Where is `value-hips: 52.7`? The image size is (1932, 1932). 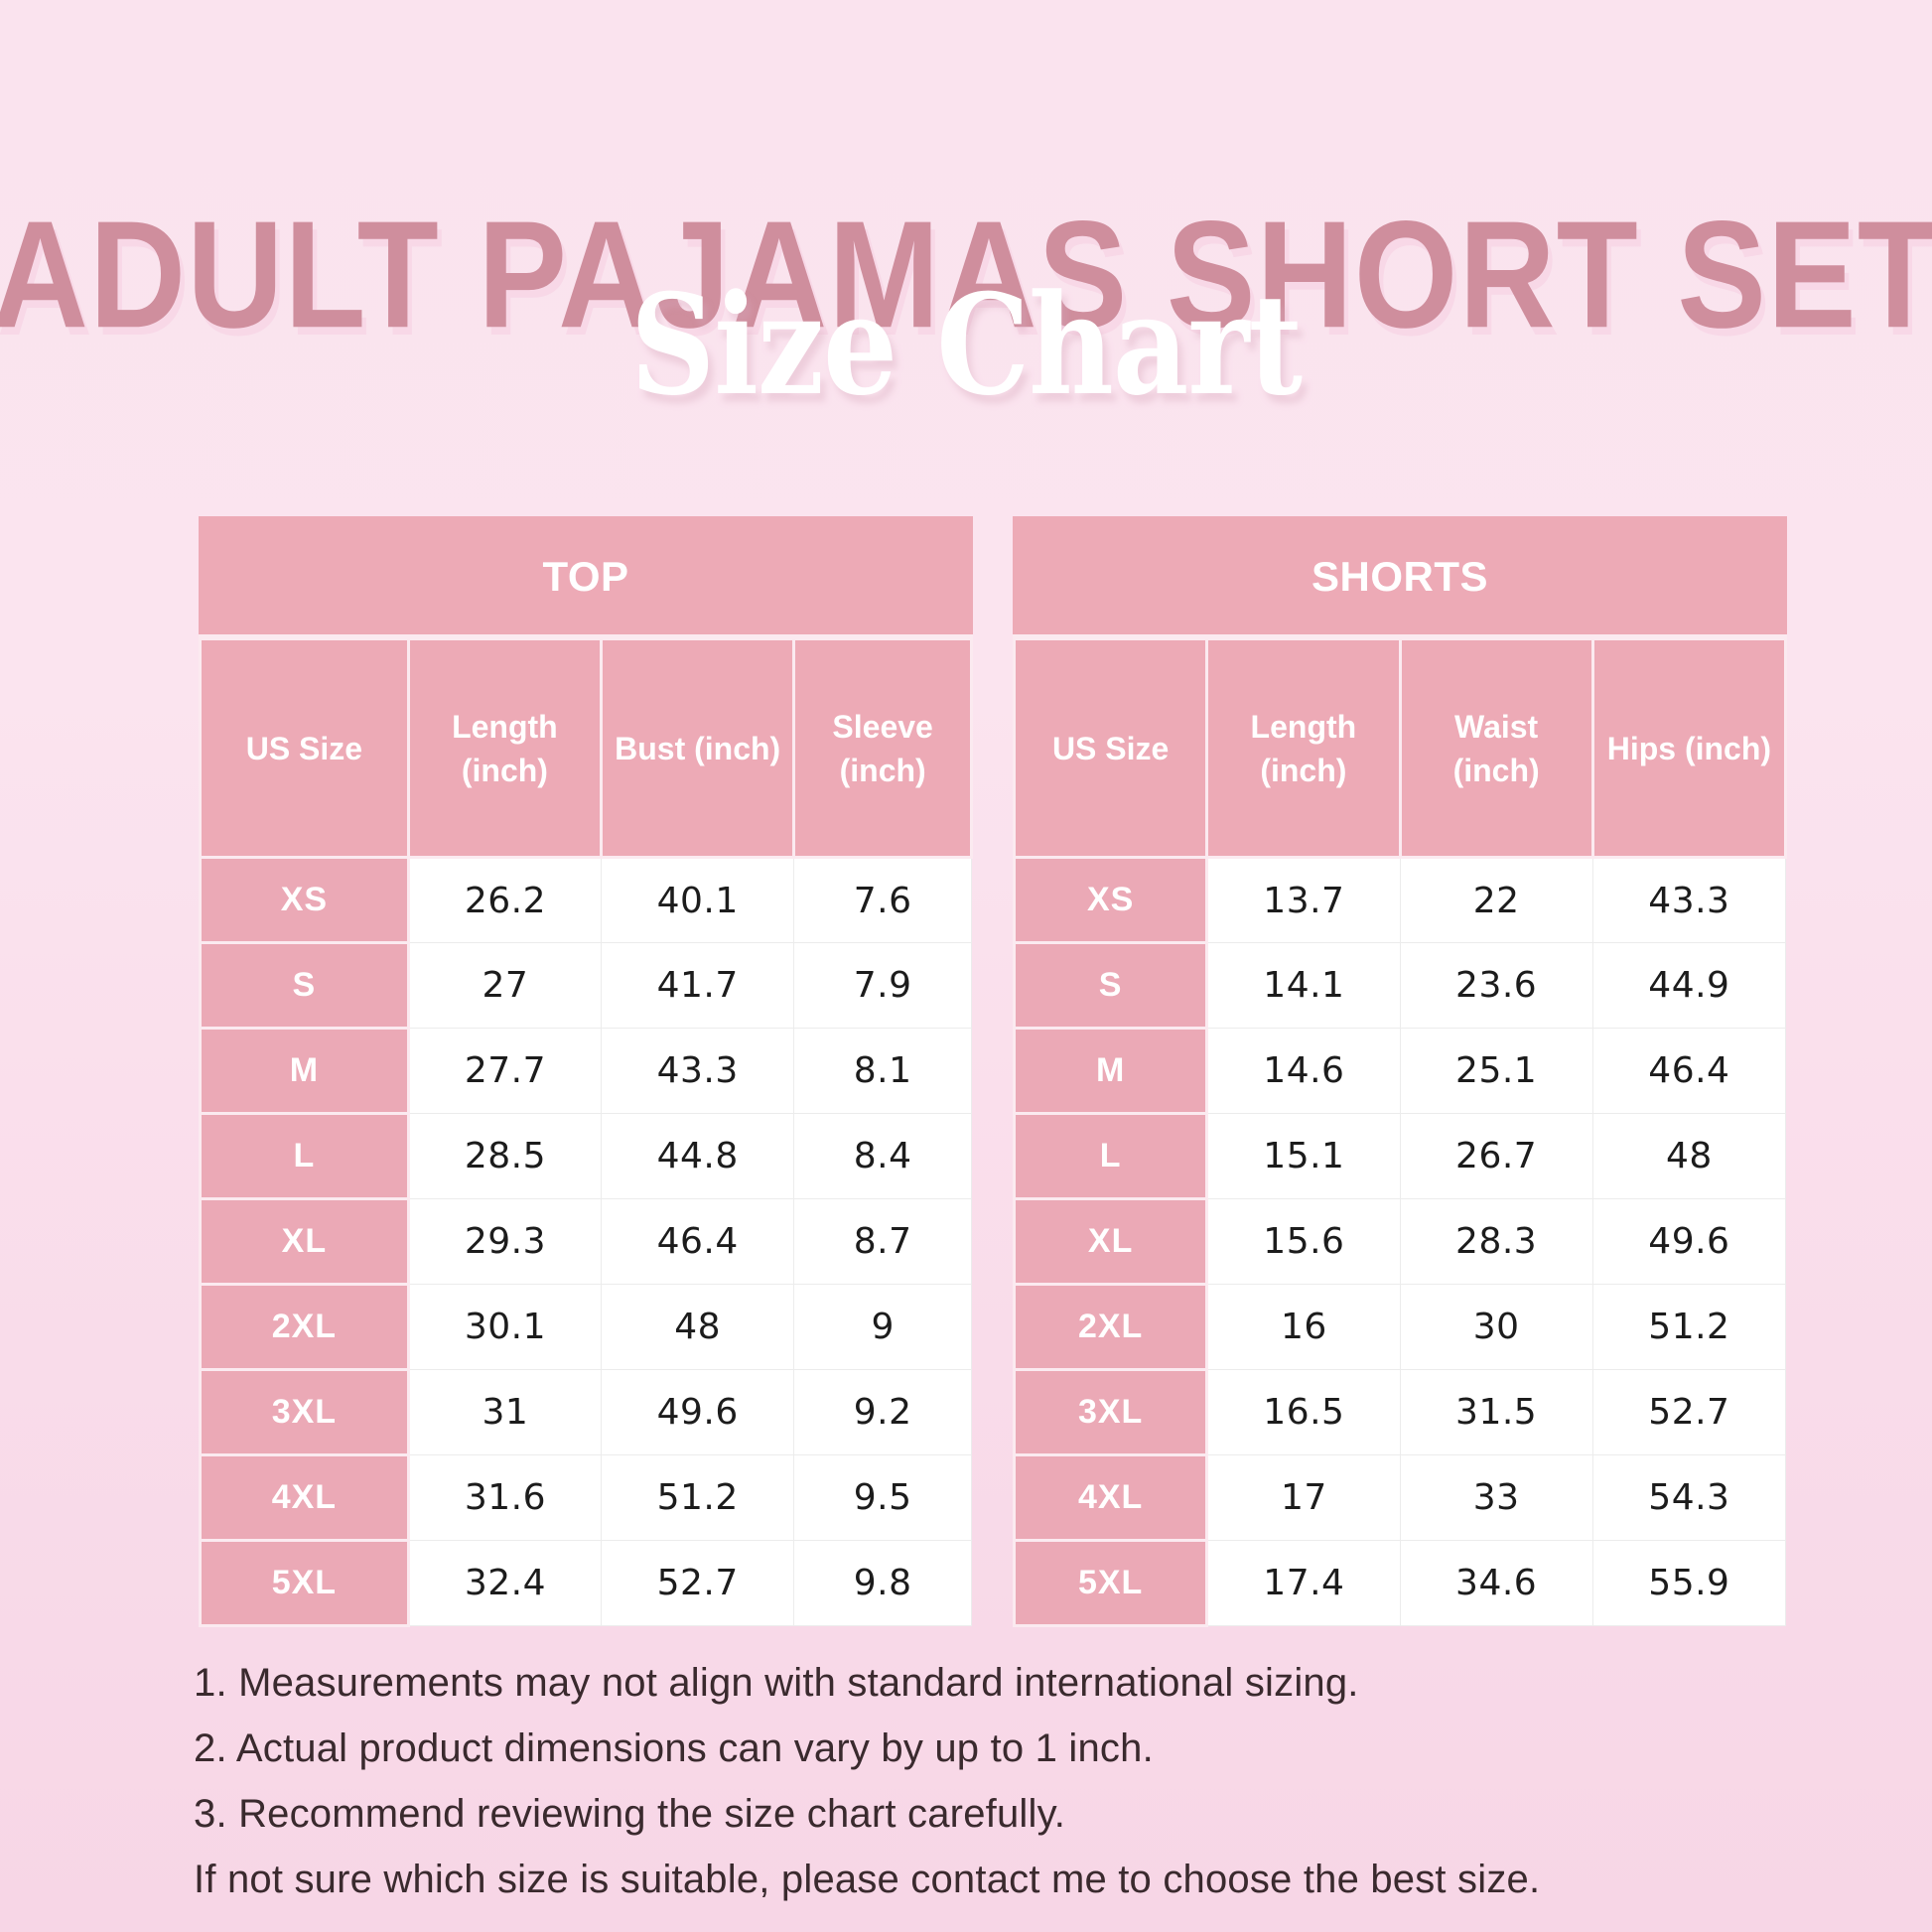
value-hips: 52.7 is located at coordinates (1689, 1412).